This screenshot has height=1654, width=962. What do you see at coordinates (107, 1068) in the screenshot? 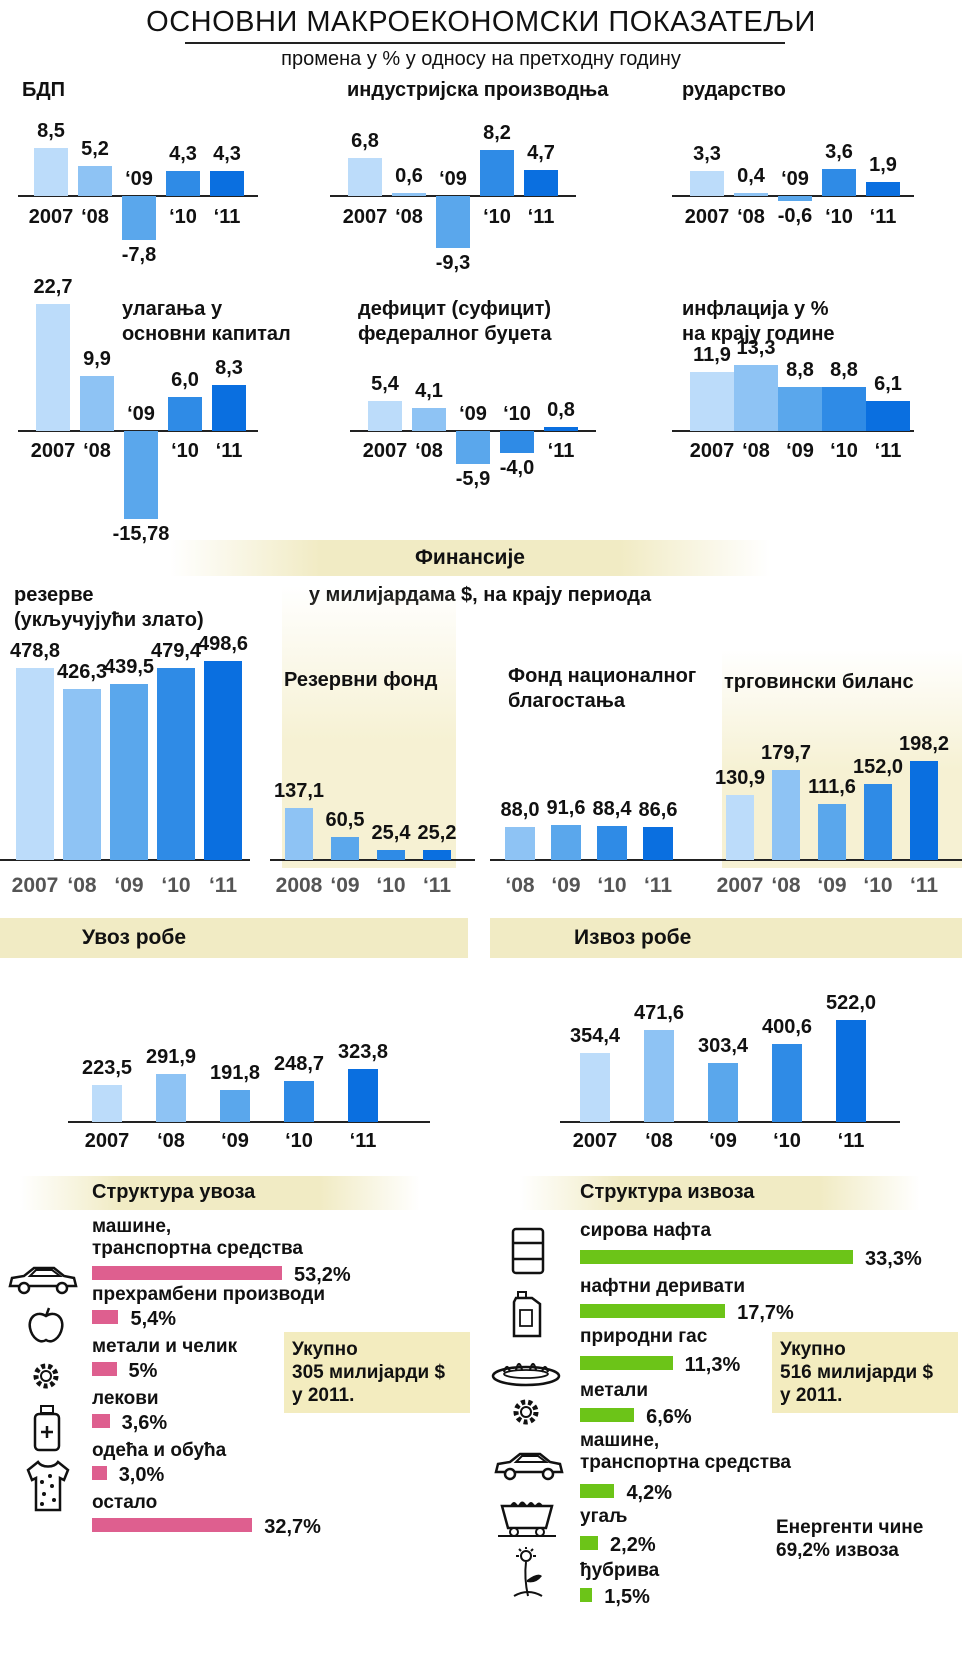
I see `imports-data-label: 223,5` at bounding box center [107, 1068].